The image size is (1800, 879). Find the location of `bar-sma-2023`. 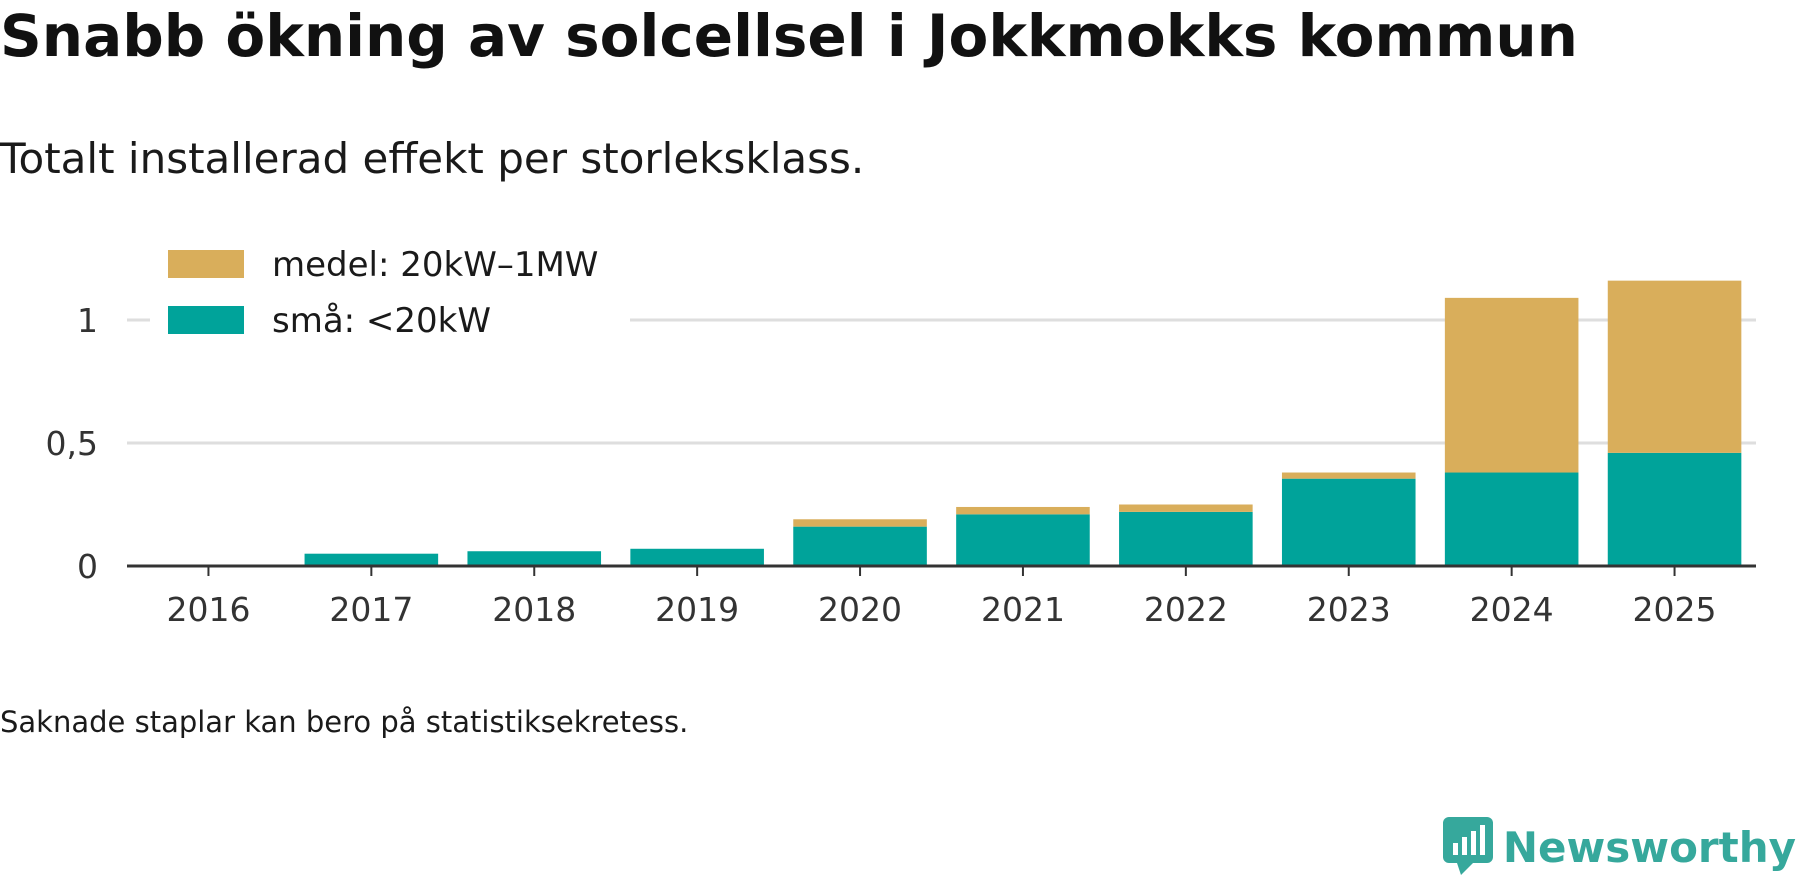

bar-sma-2023 is located at coordinates (1348, 522).